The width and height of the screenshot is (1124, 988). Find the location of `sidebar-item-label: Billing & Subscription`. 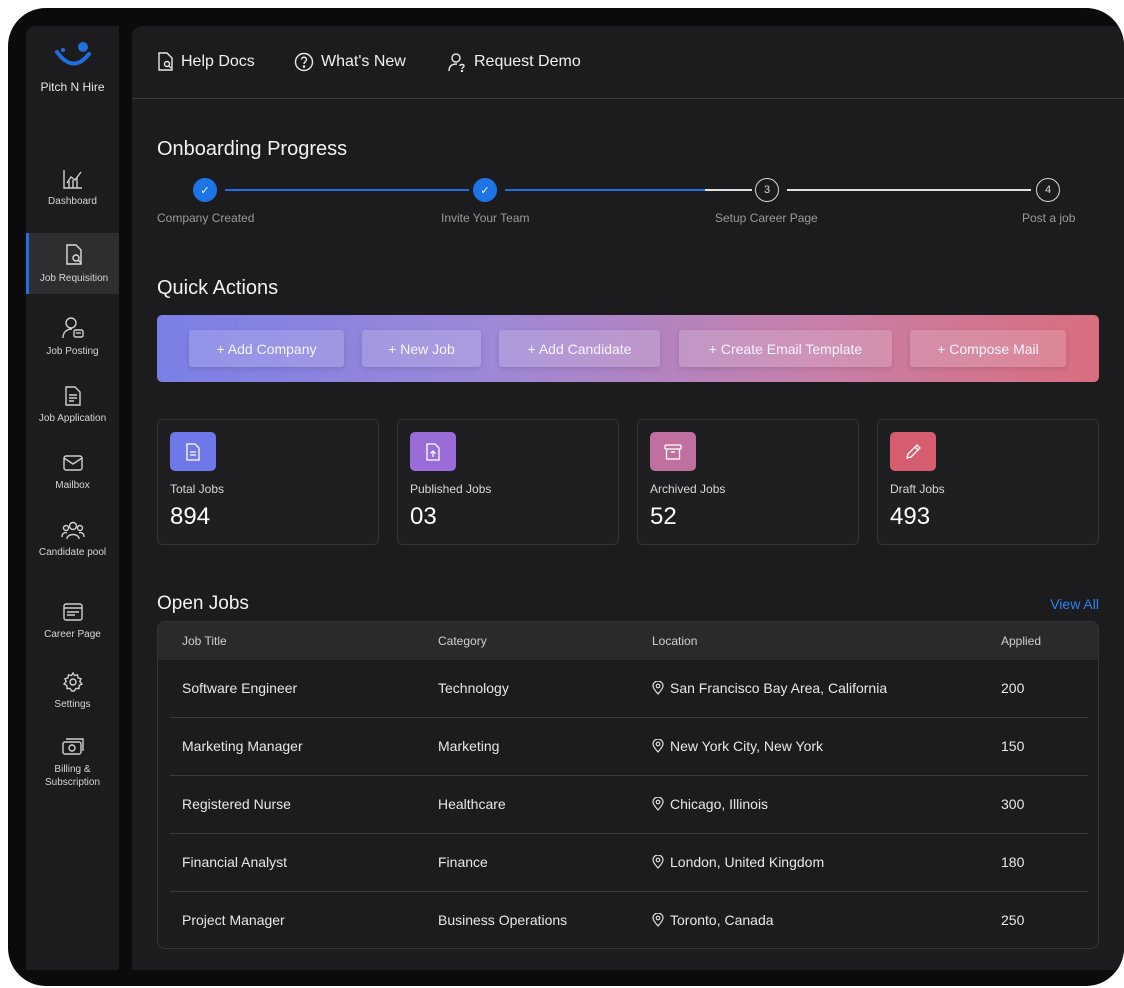

sidebar-item-label: Billing & Subscription is located at coordinates (72, 776).